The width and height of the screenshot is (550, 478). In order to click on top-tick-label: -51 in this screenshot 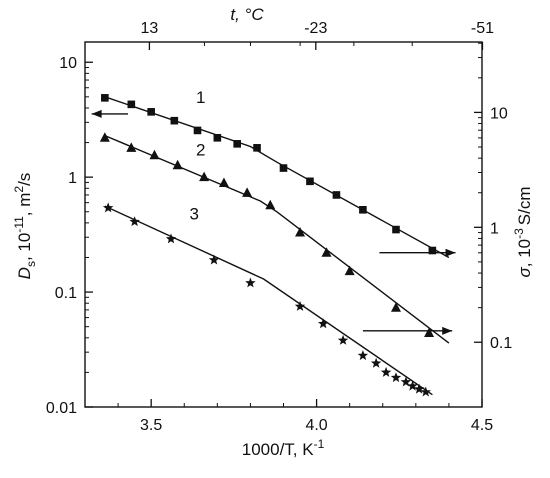, I will do `click(482, 28)`.